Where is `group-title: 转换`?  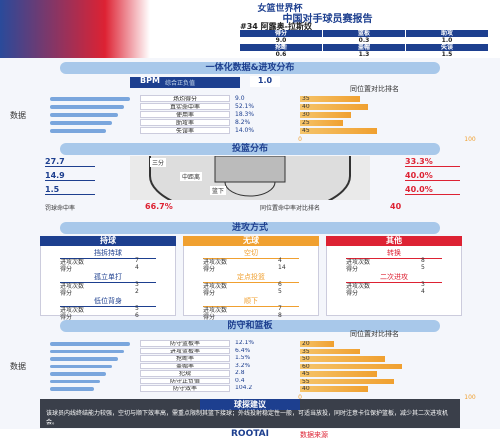
group-title: 转换 is located at coordinates (394, 253).